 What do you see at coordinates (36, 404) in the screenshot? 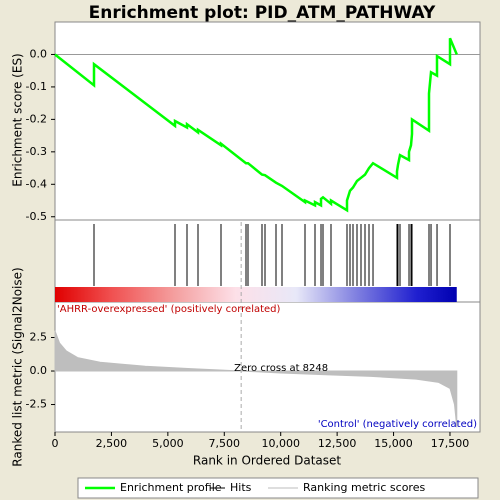
I see `y-tick-label: -2.5` at bounding box center [36, 404].